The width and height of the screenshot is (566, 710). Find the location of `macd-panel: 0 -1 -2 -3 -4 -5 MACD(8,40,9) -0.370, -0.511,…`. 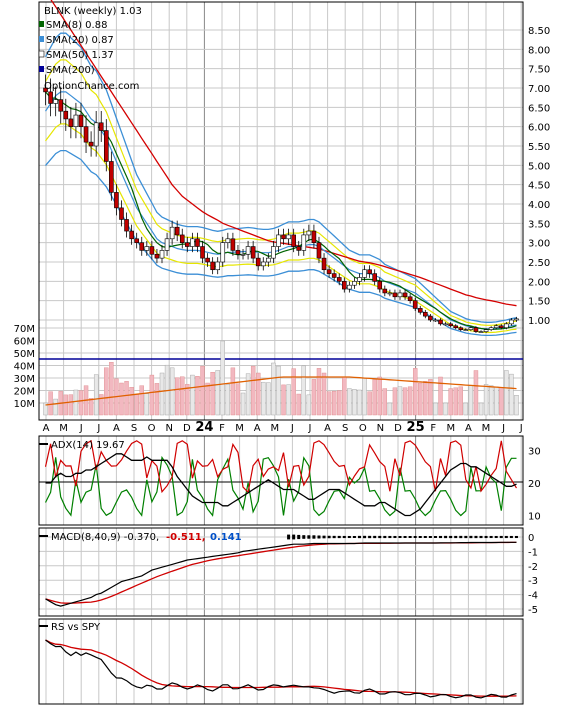

macd-panel: 0 -1 -2 -3 -4 -5 MACD(8,40,9) -0.370, -0.511,… is located at coordinates (288, 572).